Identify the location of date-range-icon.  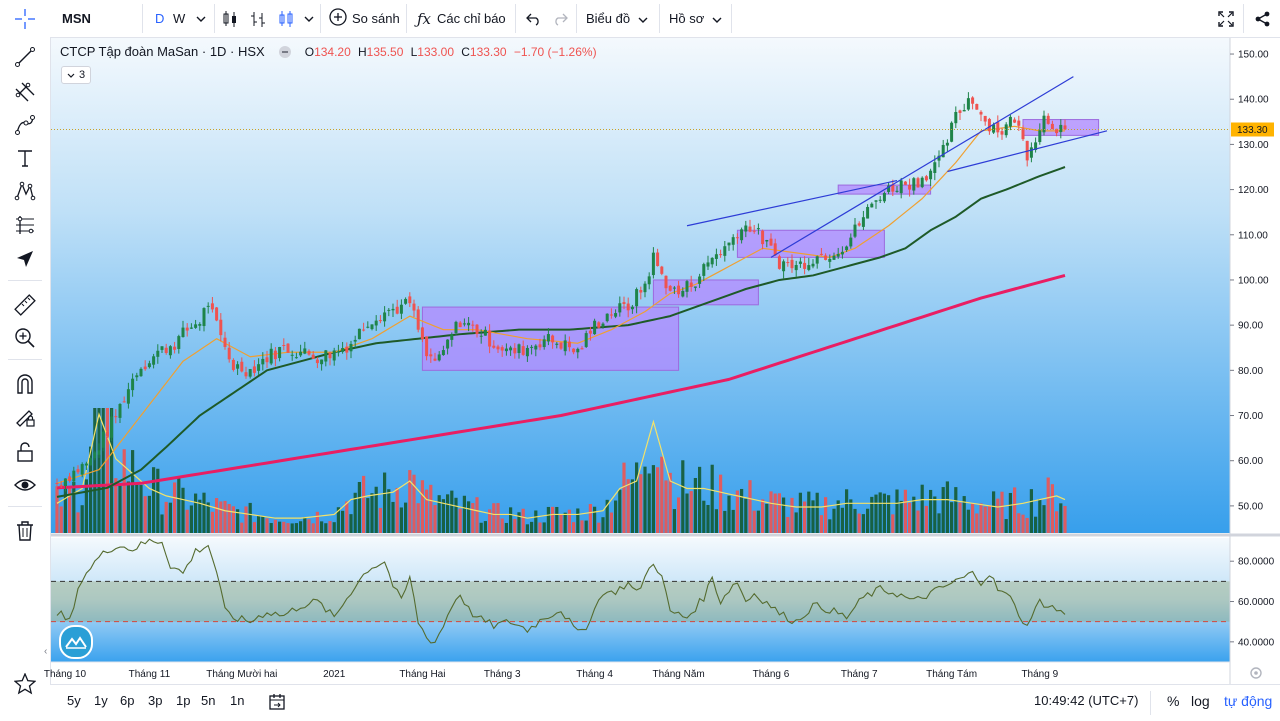
(277, 704).